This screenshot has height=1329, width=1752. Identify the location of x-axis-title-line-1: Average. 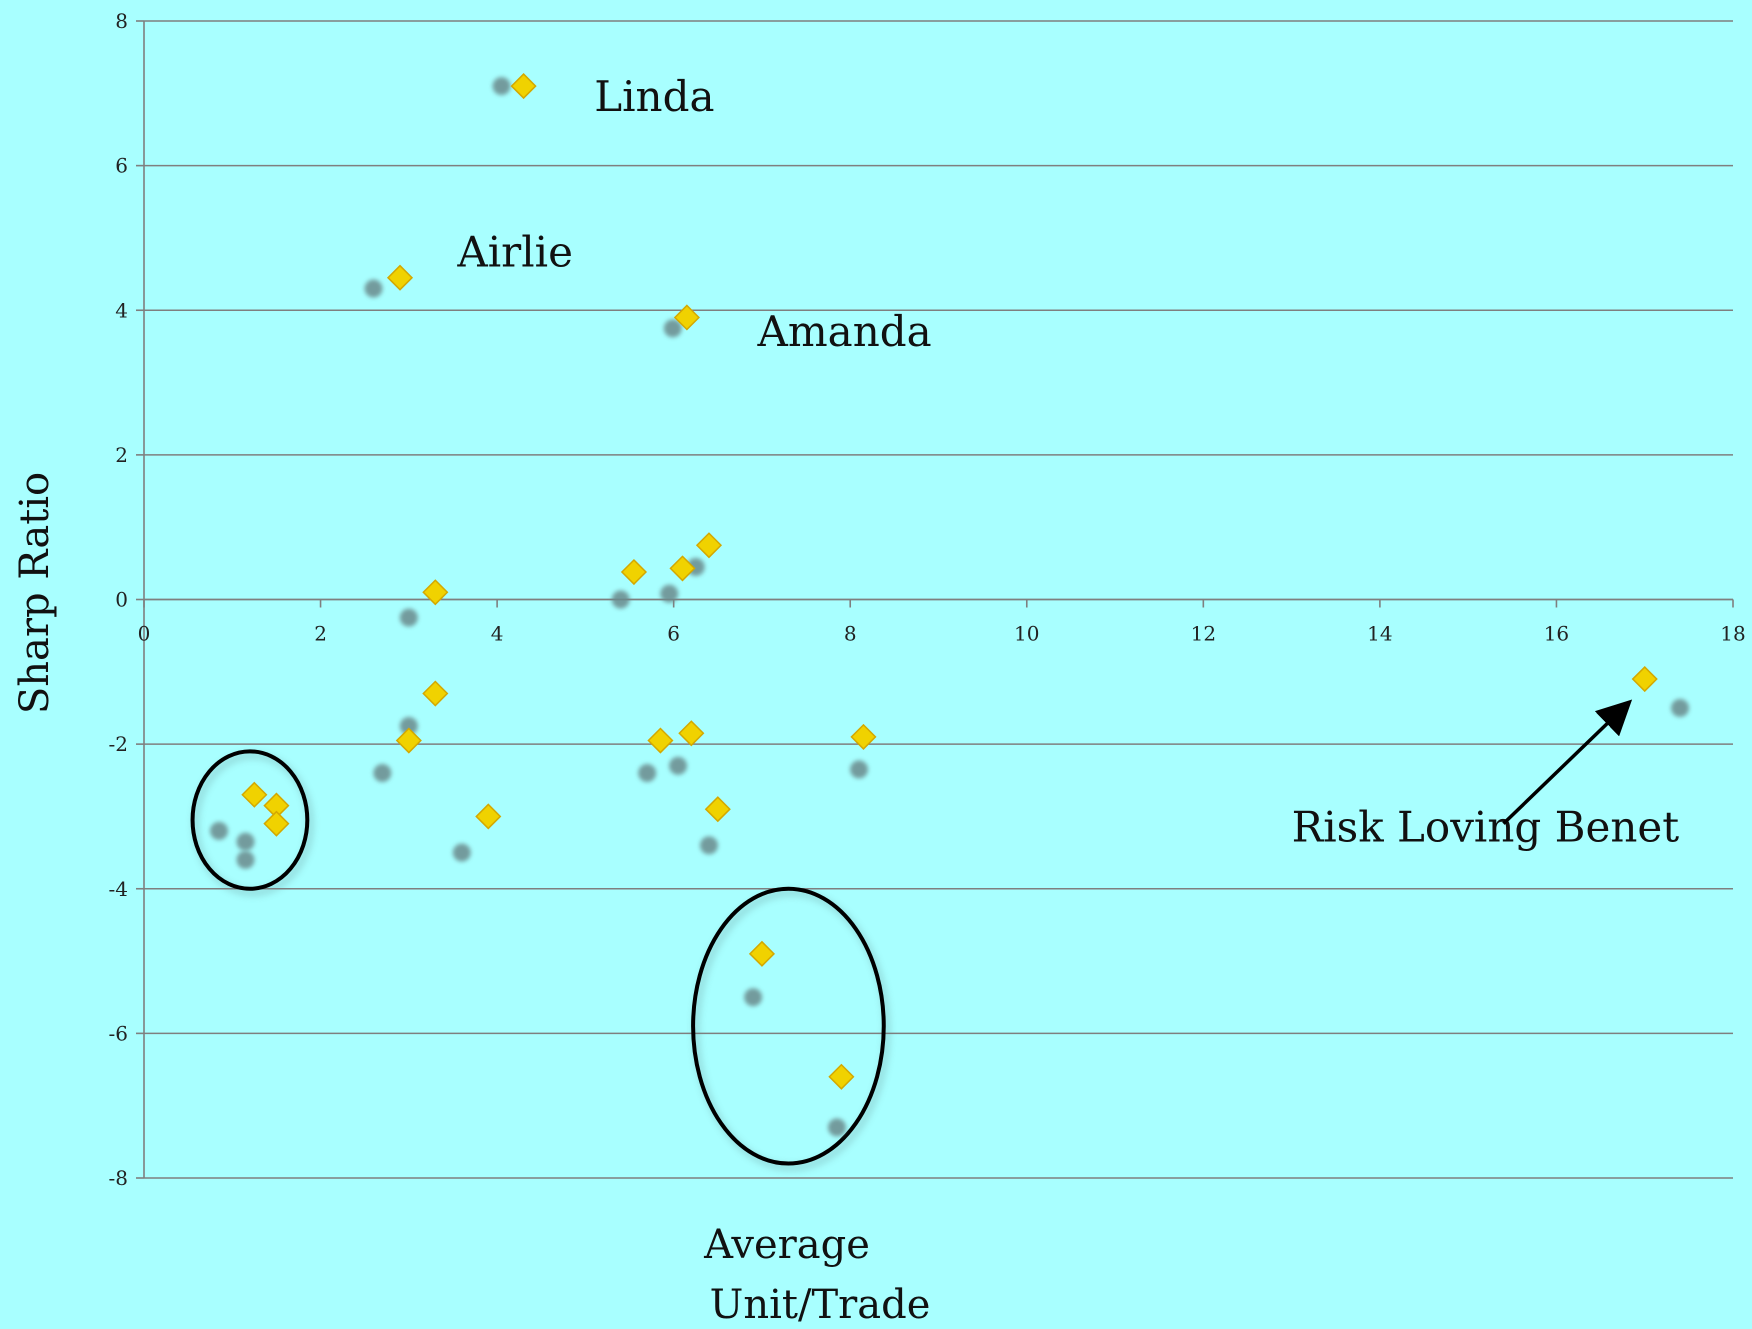
(786, 1245).